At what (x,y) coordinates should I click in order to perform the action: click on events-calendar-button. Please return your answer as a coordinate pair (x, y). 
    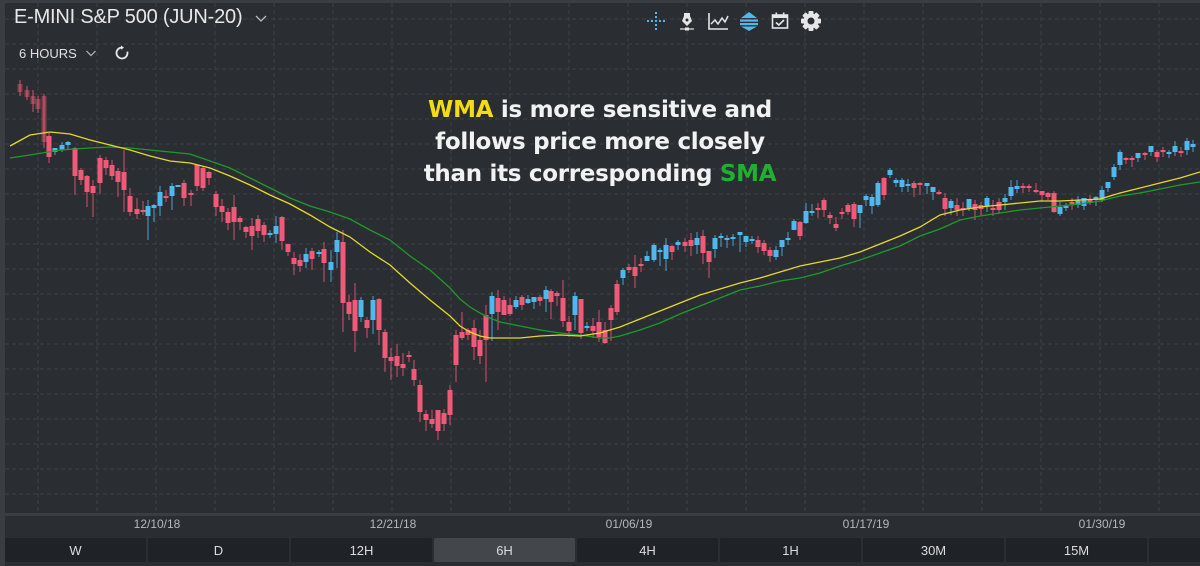
    Looking at the image, I should click on (780, 21).